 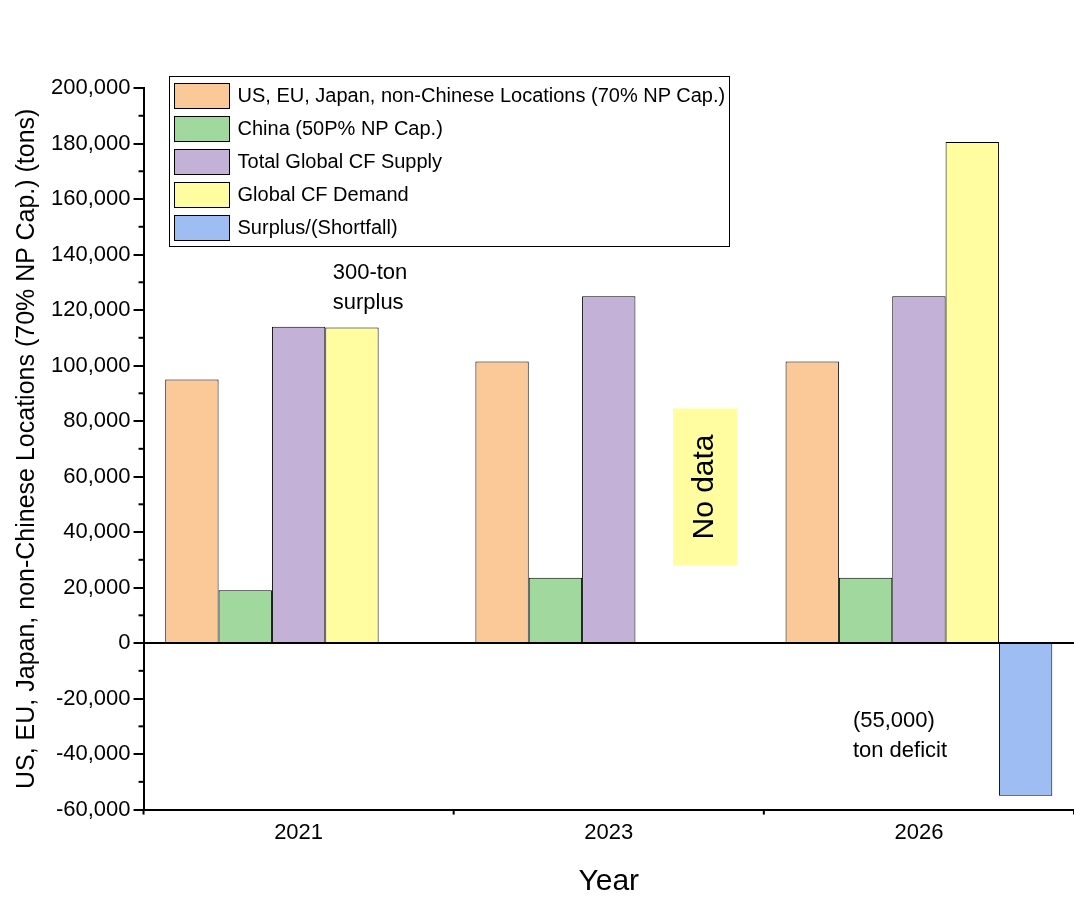 I want to click on x-tick-label: 2023, so click(x=609, y=831).